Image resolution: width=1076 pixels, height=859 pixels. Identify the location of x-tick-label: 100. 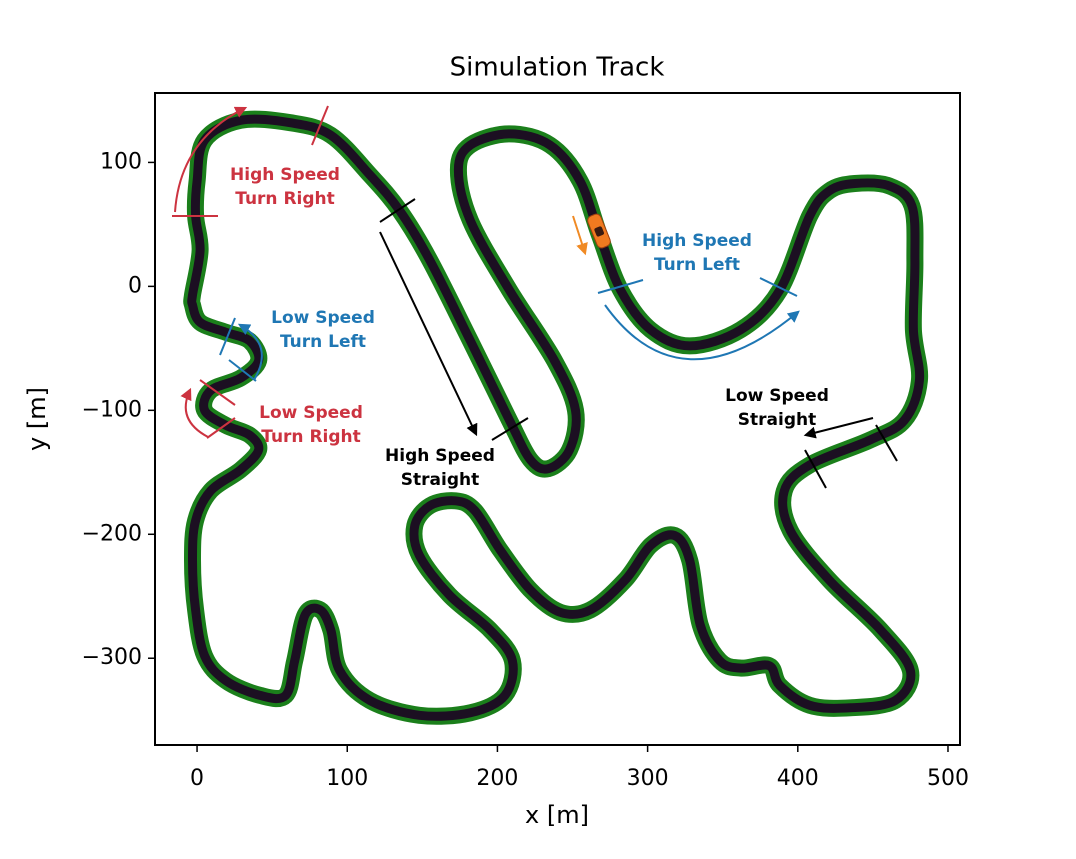
(347, 778).